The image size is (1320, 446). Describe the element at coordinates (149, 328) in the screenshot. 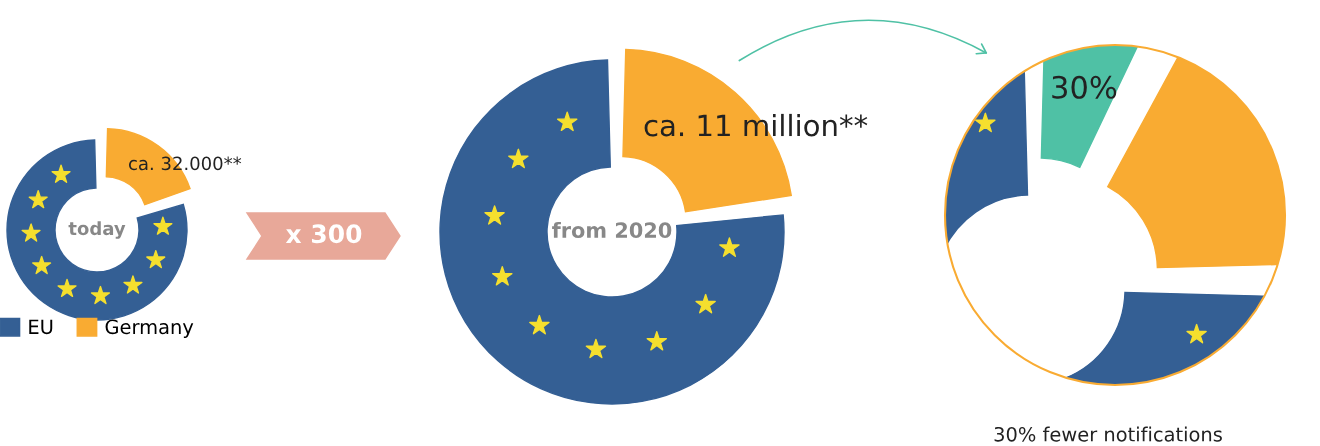

I see `legend-label: Germany` at that location.